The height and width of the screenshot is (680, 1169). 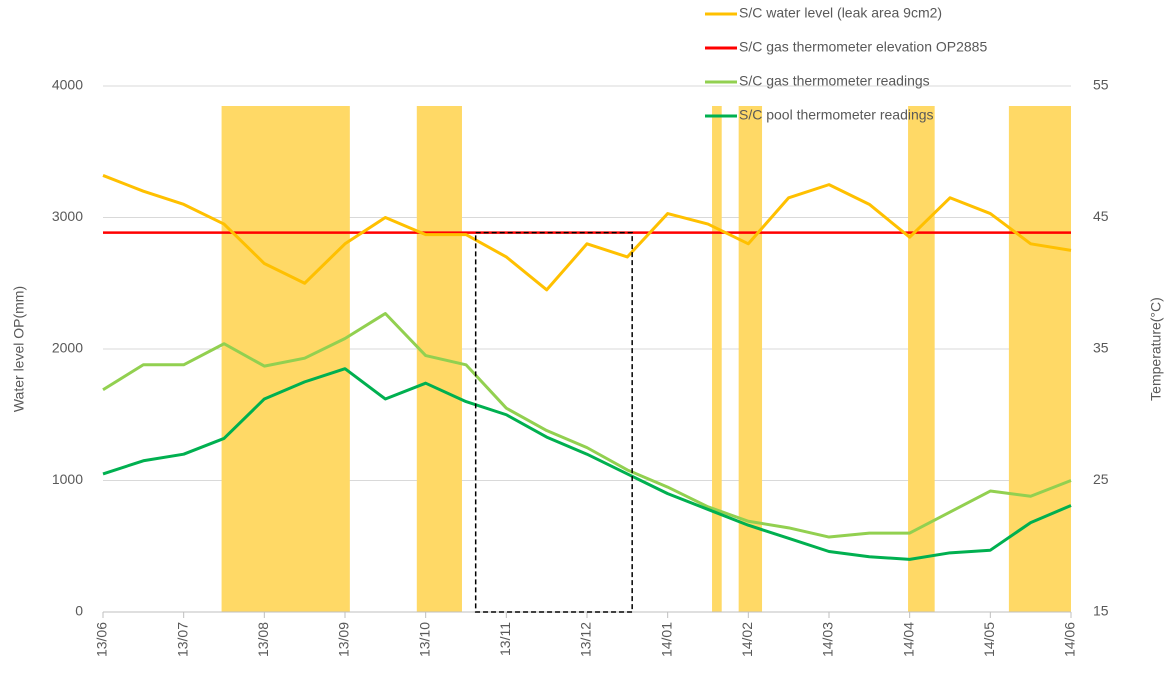 What do you see at coordinates (834, 81) in the screenshot?
I see `legend-label: S/C gas thermometer readings` at bounding box center [834, 81].